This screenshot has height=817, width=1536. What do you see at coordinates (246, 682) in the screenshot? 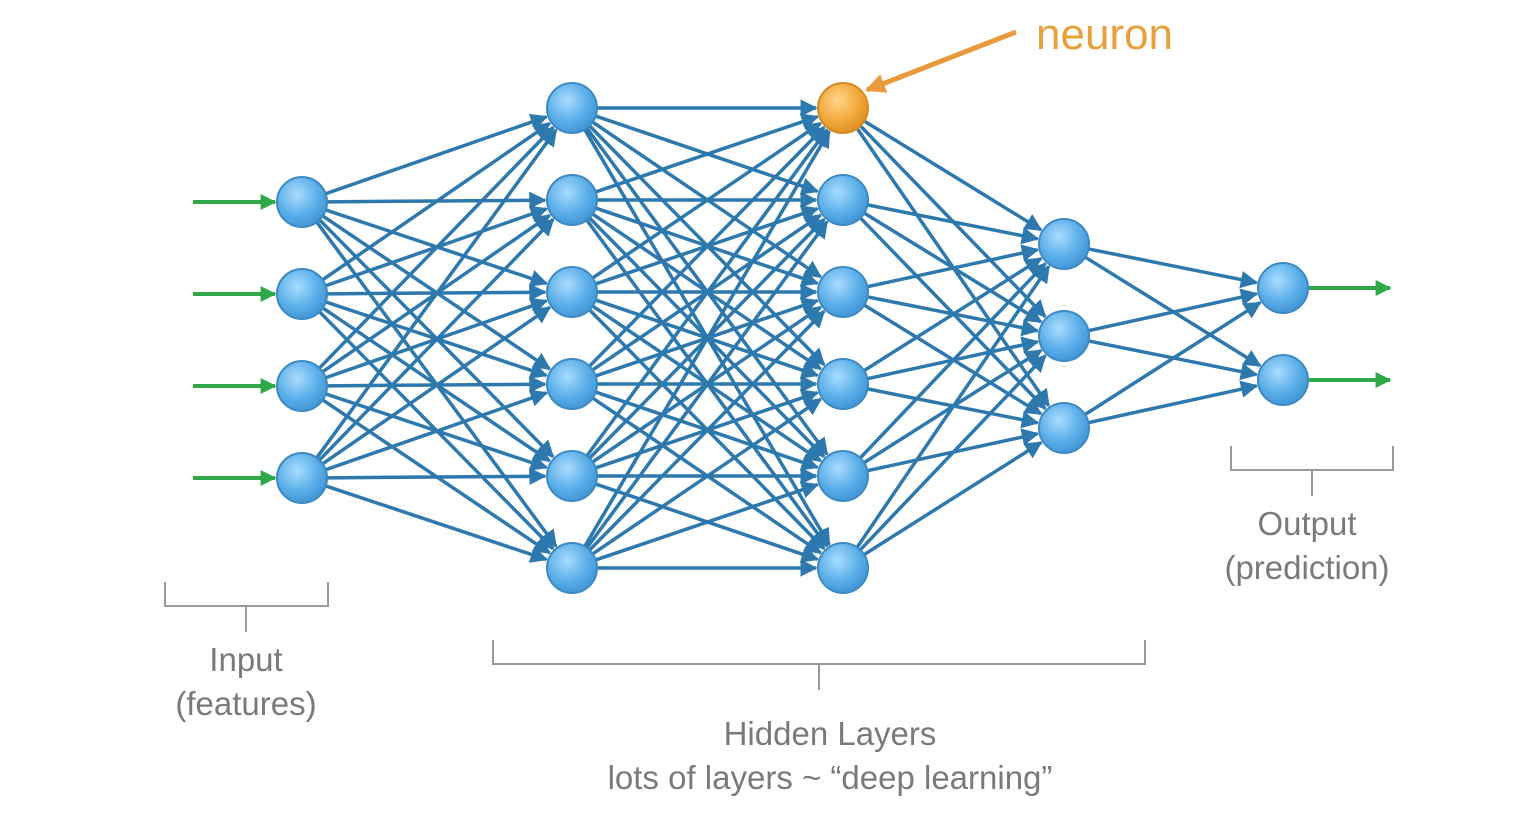
I see `input-label: Input (features)` at bounding box center [246, 682].